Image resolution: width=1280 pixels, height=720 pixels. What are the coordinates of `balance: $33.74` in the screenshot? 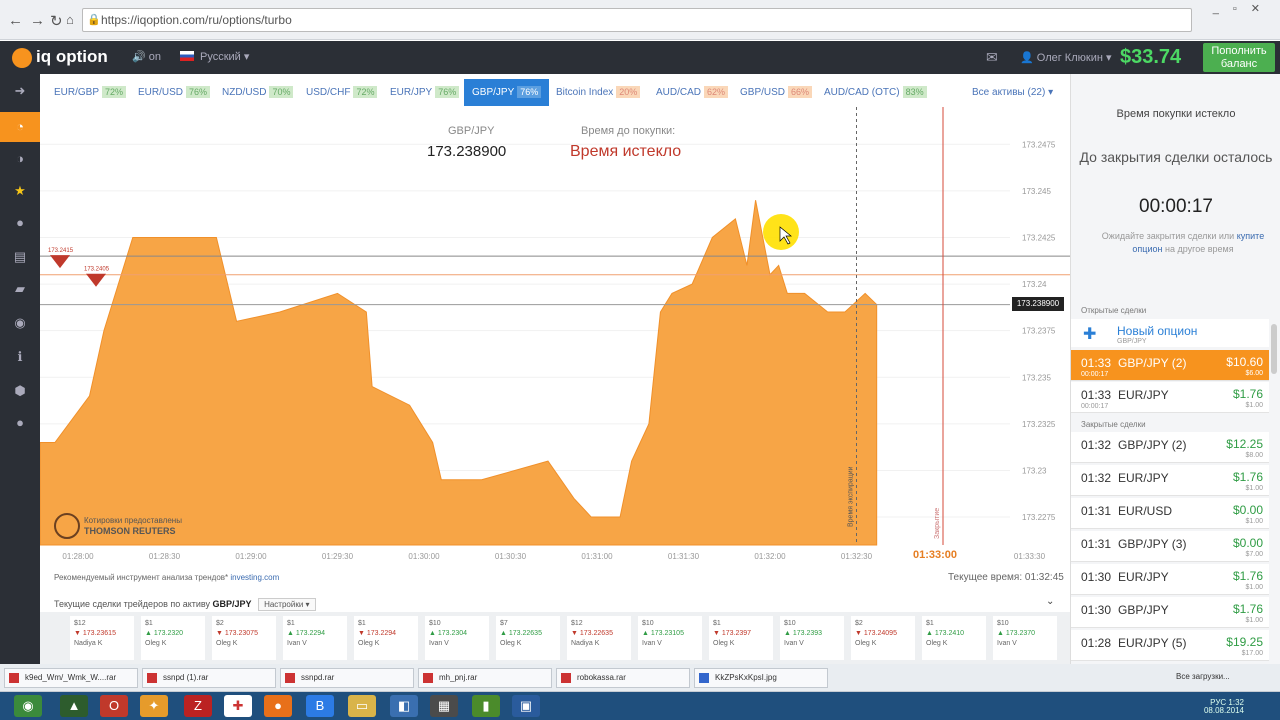 It's located at (1151, 57).